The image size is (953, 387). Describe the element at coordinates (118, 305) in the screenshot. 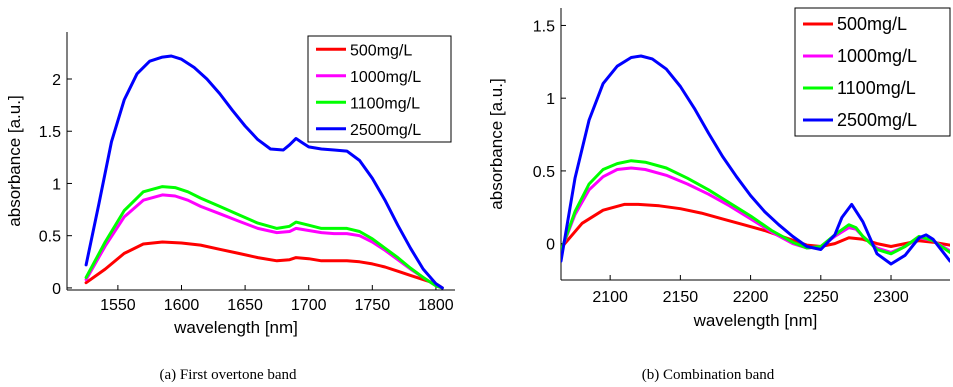

I see `x-tick-label: 1550` at that location.